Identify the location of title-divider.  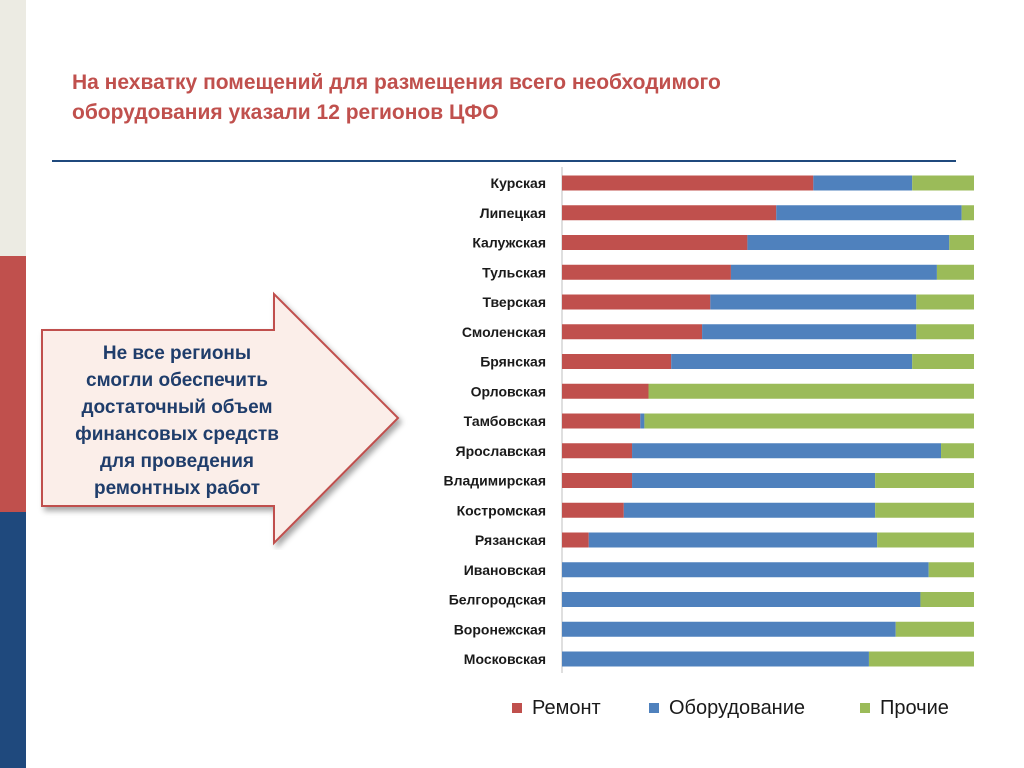
(504, 161).